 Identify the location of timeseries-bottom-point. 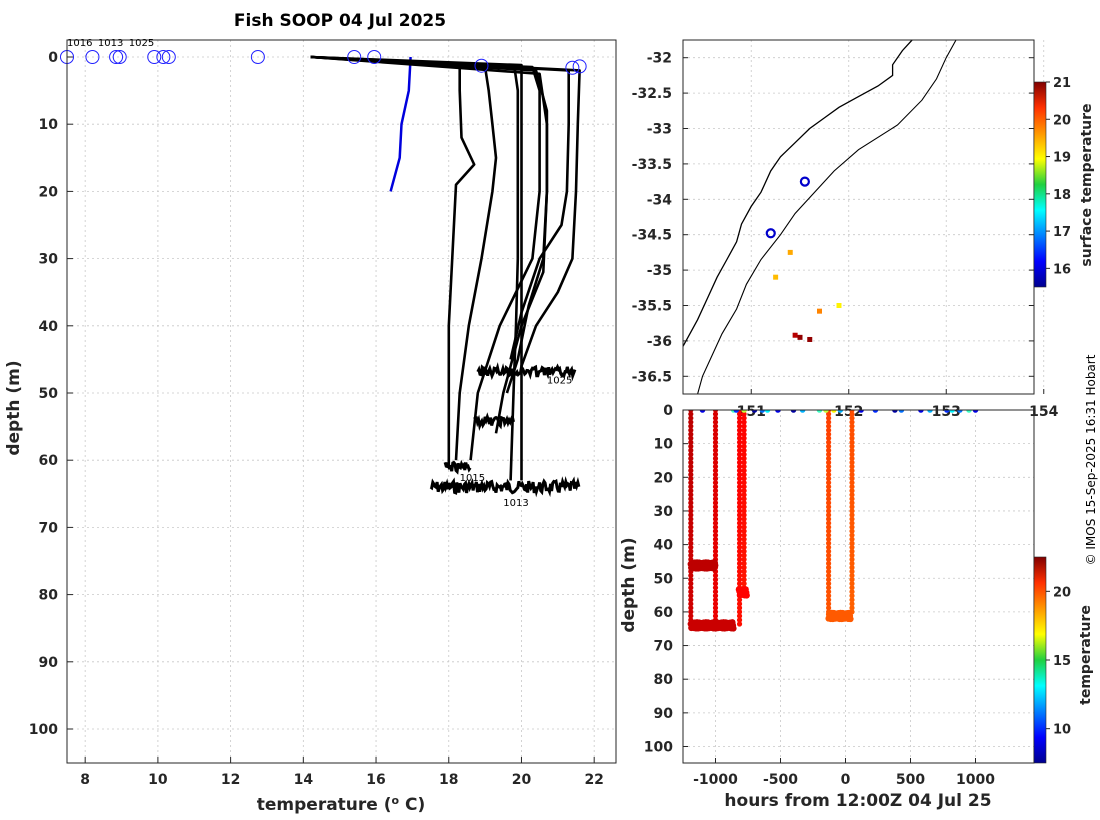
(733, 628).